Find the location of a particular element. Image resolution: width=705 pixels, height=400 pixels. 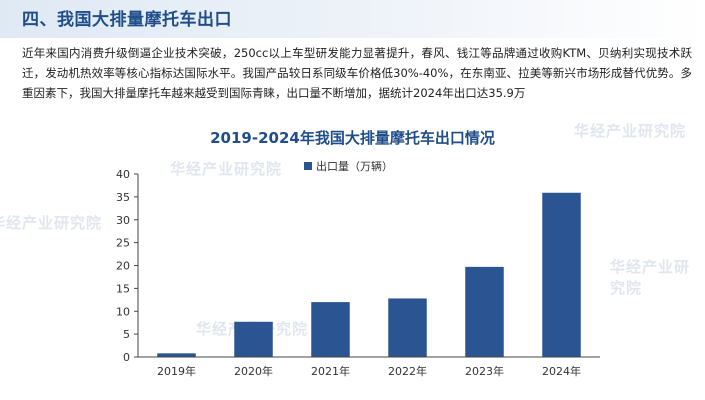

legend-swatch is located at coordinates (308, 166).